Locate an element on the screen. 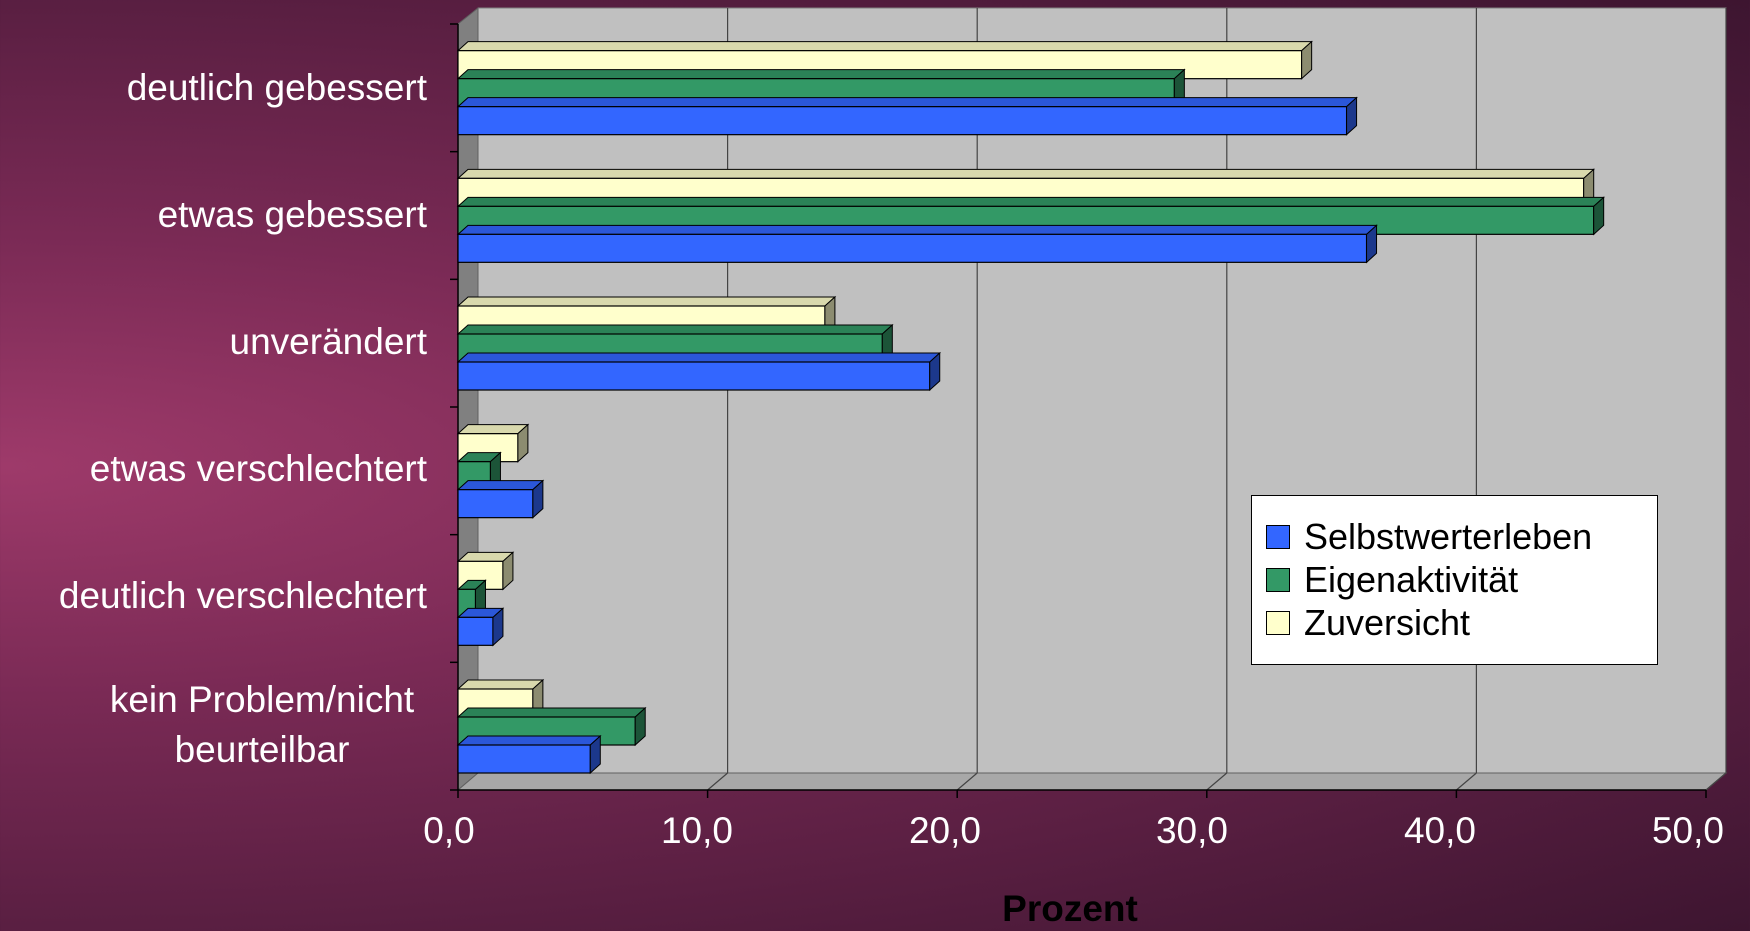 This screenshot has width=1750, height=931. category-label-kein-problem: kein Problem/nicht beurteilbar is located at coordinates (262, 724).